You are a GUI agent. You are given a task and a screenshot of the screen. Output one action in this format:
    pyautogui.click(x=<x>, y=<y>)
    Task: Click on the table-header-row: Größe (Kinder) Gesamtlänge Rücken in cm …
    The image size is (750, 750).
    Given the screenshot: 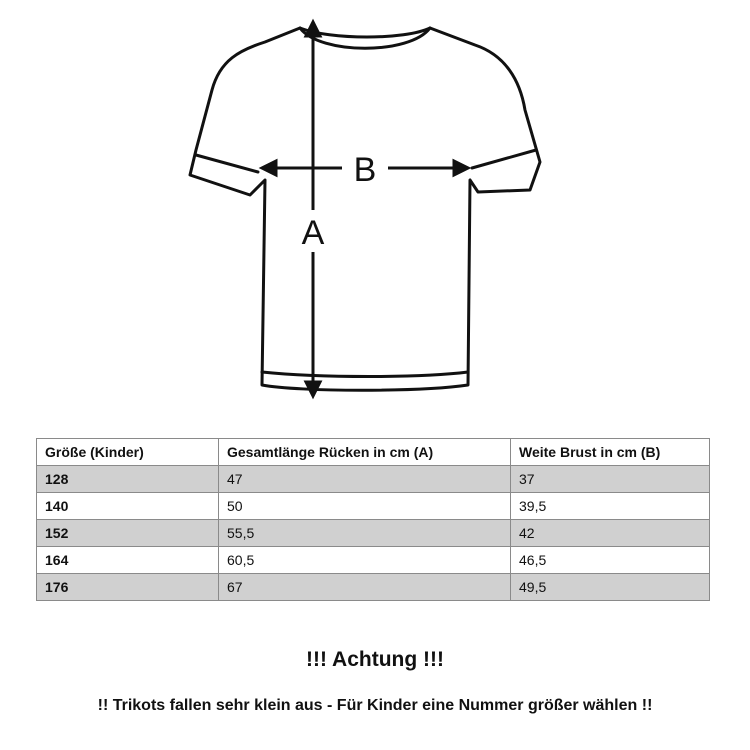 What is the action you would take?
    pyautogui.click(x=373, y=452)
    